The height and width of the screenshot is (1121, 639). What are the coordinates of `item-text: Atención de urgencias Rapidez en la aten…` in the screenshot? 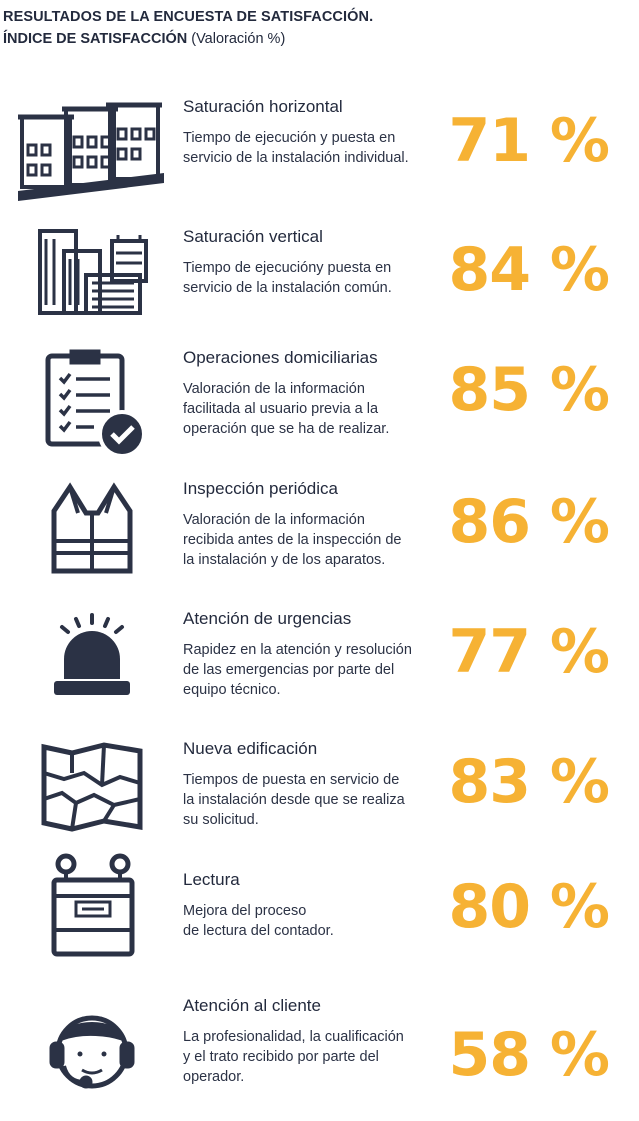 It's located at (318, 654).